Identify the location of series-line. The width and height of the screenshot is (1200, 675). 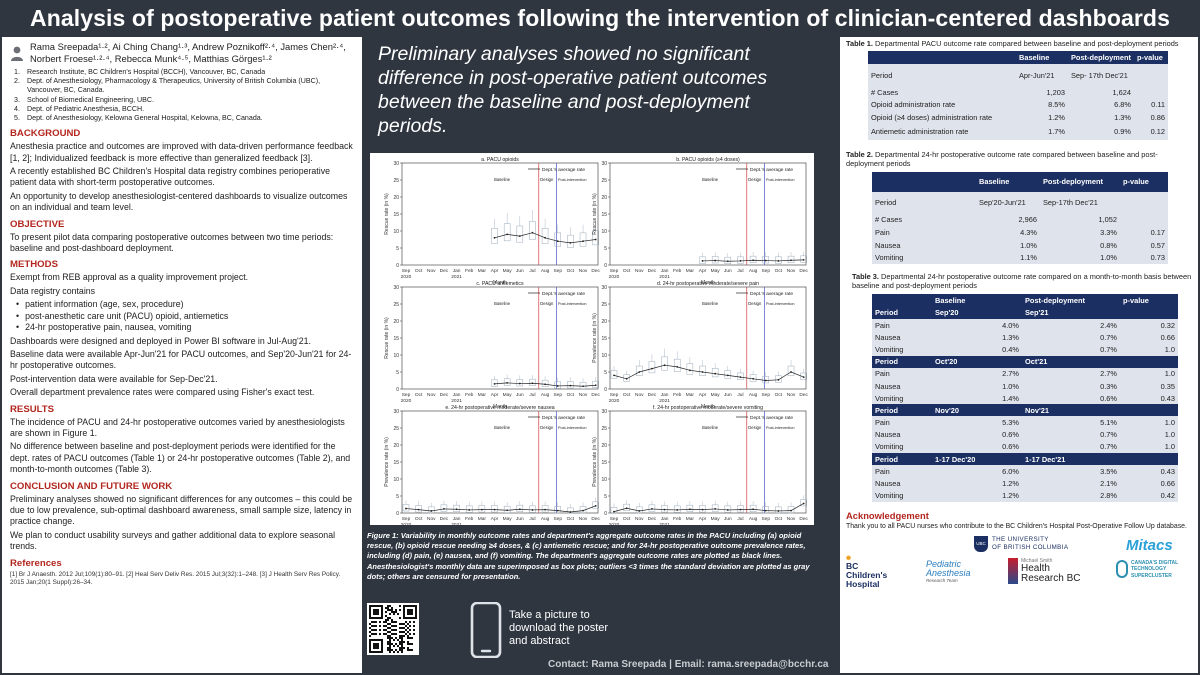
(708, 507).